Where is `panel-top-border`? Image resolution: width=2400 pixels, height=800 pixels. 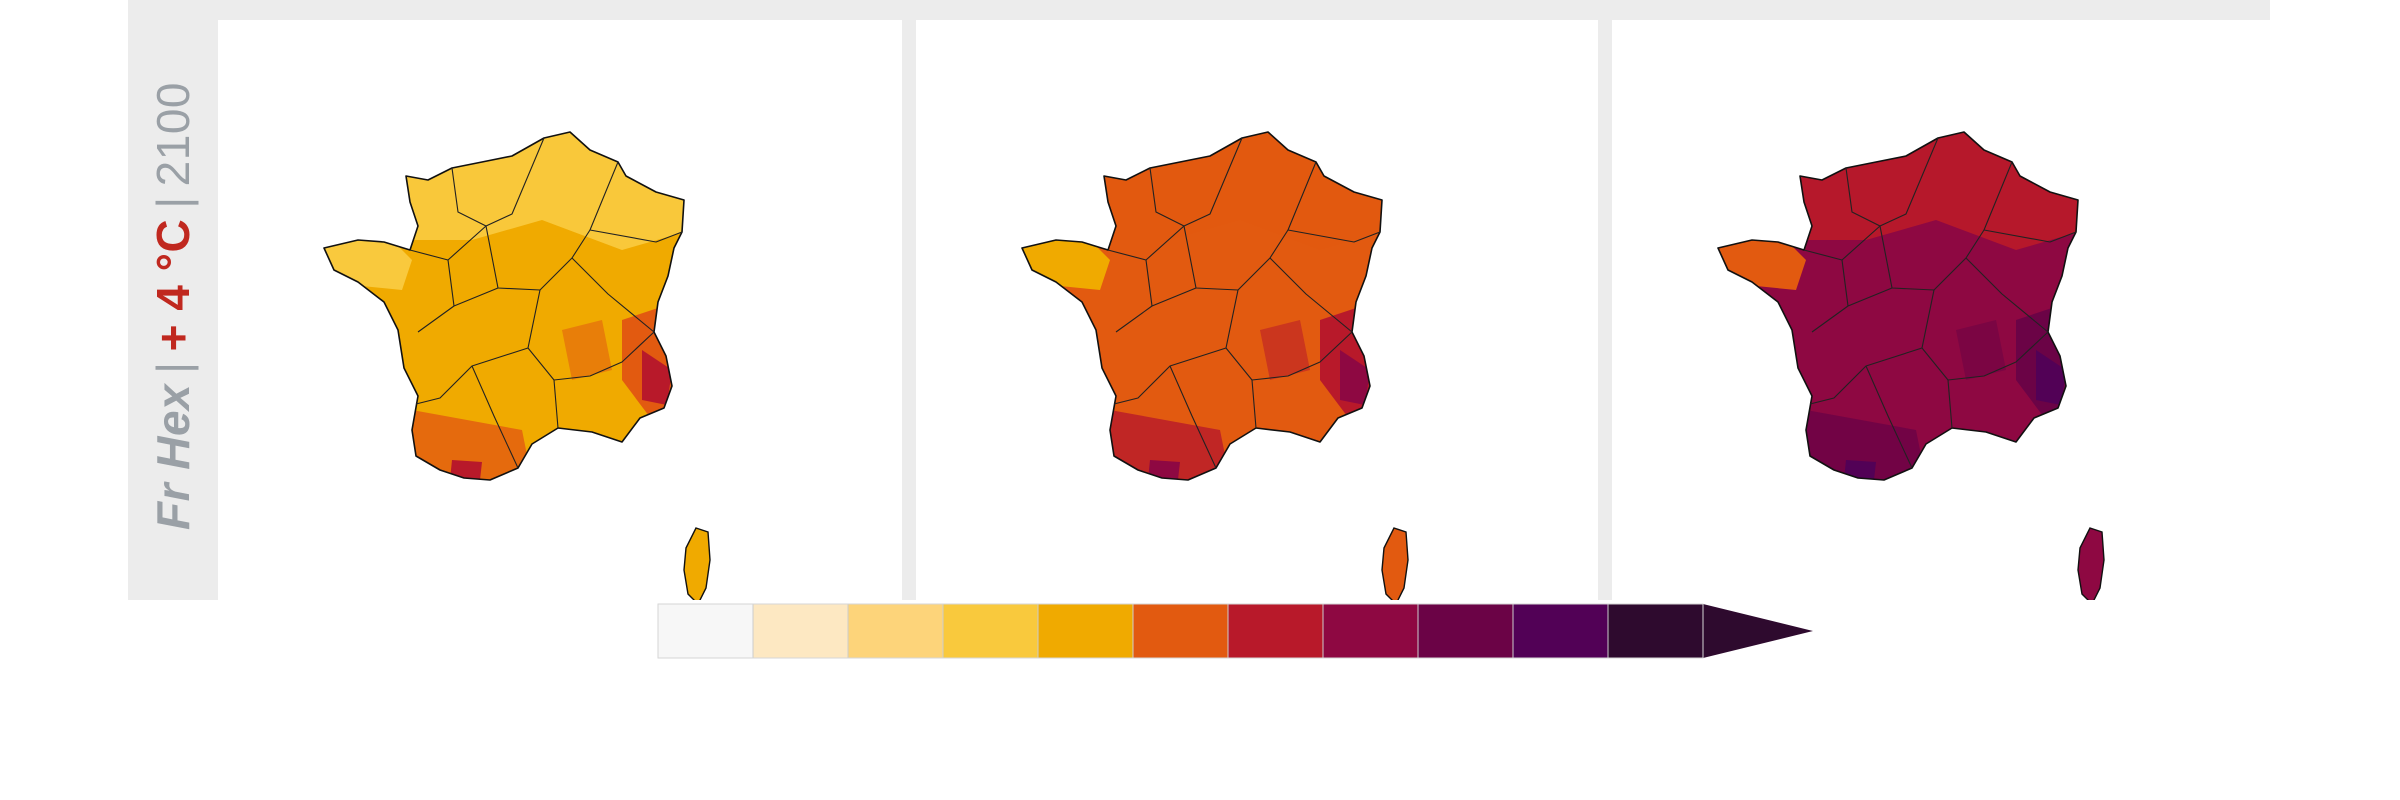
panel-top-border is located at coordinates (1244, 10).